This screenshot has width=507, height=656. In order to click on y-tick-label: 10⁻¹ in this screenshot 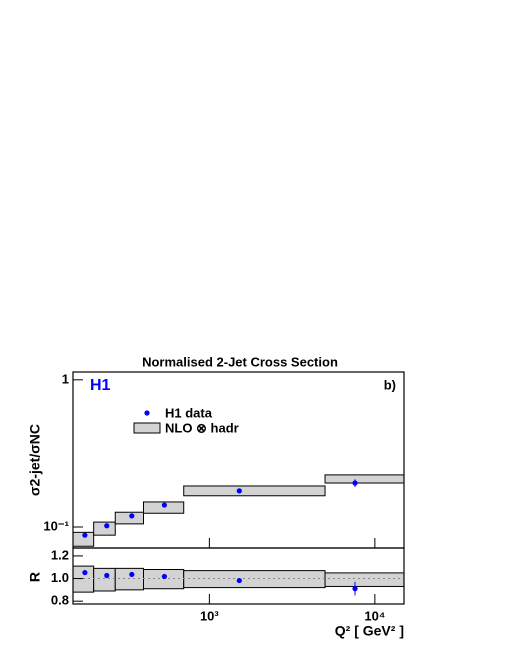, I will do `click(56, 525)`.